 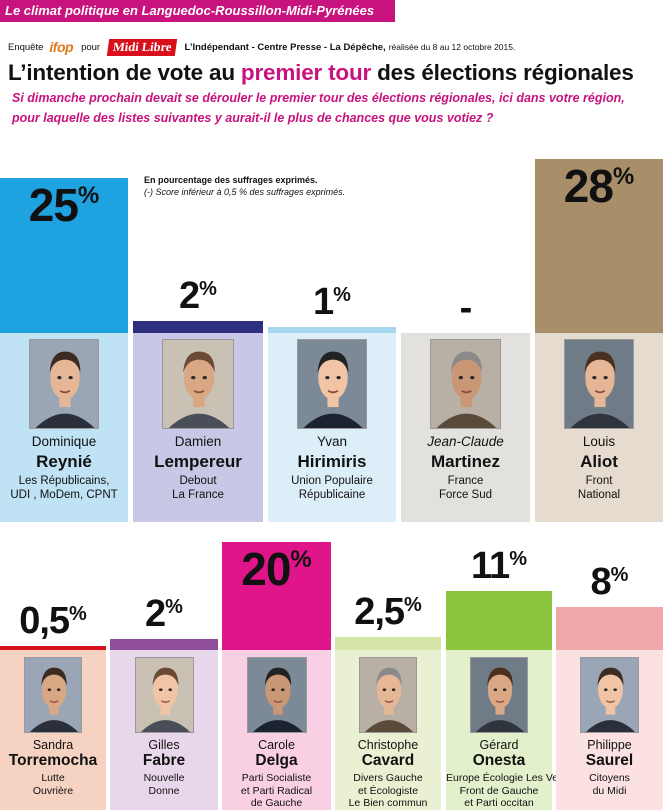 I want to click on photo-torremocha, so click(x=53, y=695).